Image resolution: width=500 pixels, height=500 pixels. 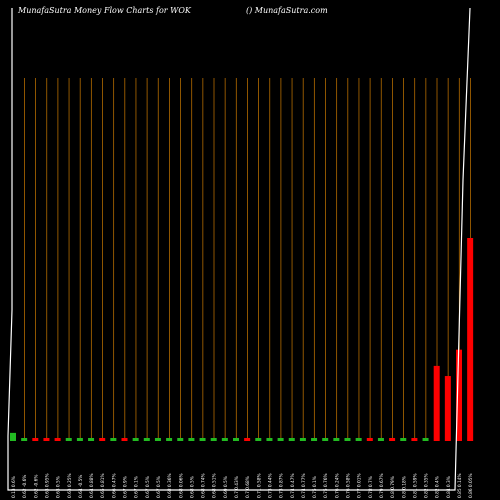 I want to click on x-tick-label: 0.78 0.7%, so click(x=371, y=487).